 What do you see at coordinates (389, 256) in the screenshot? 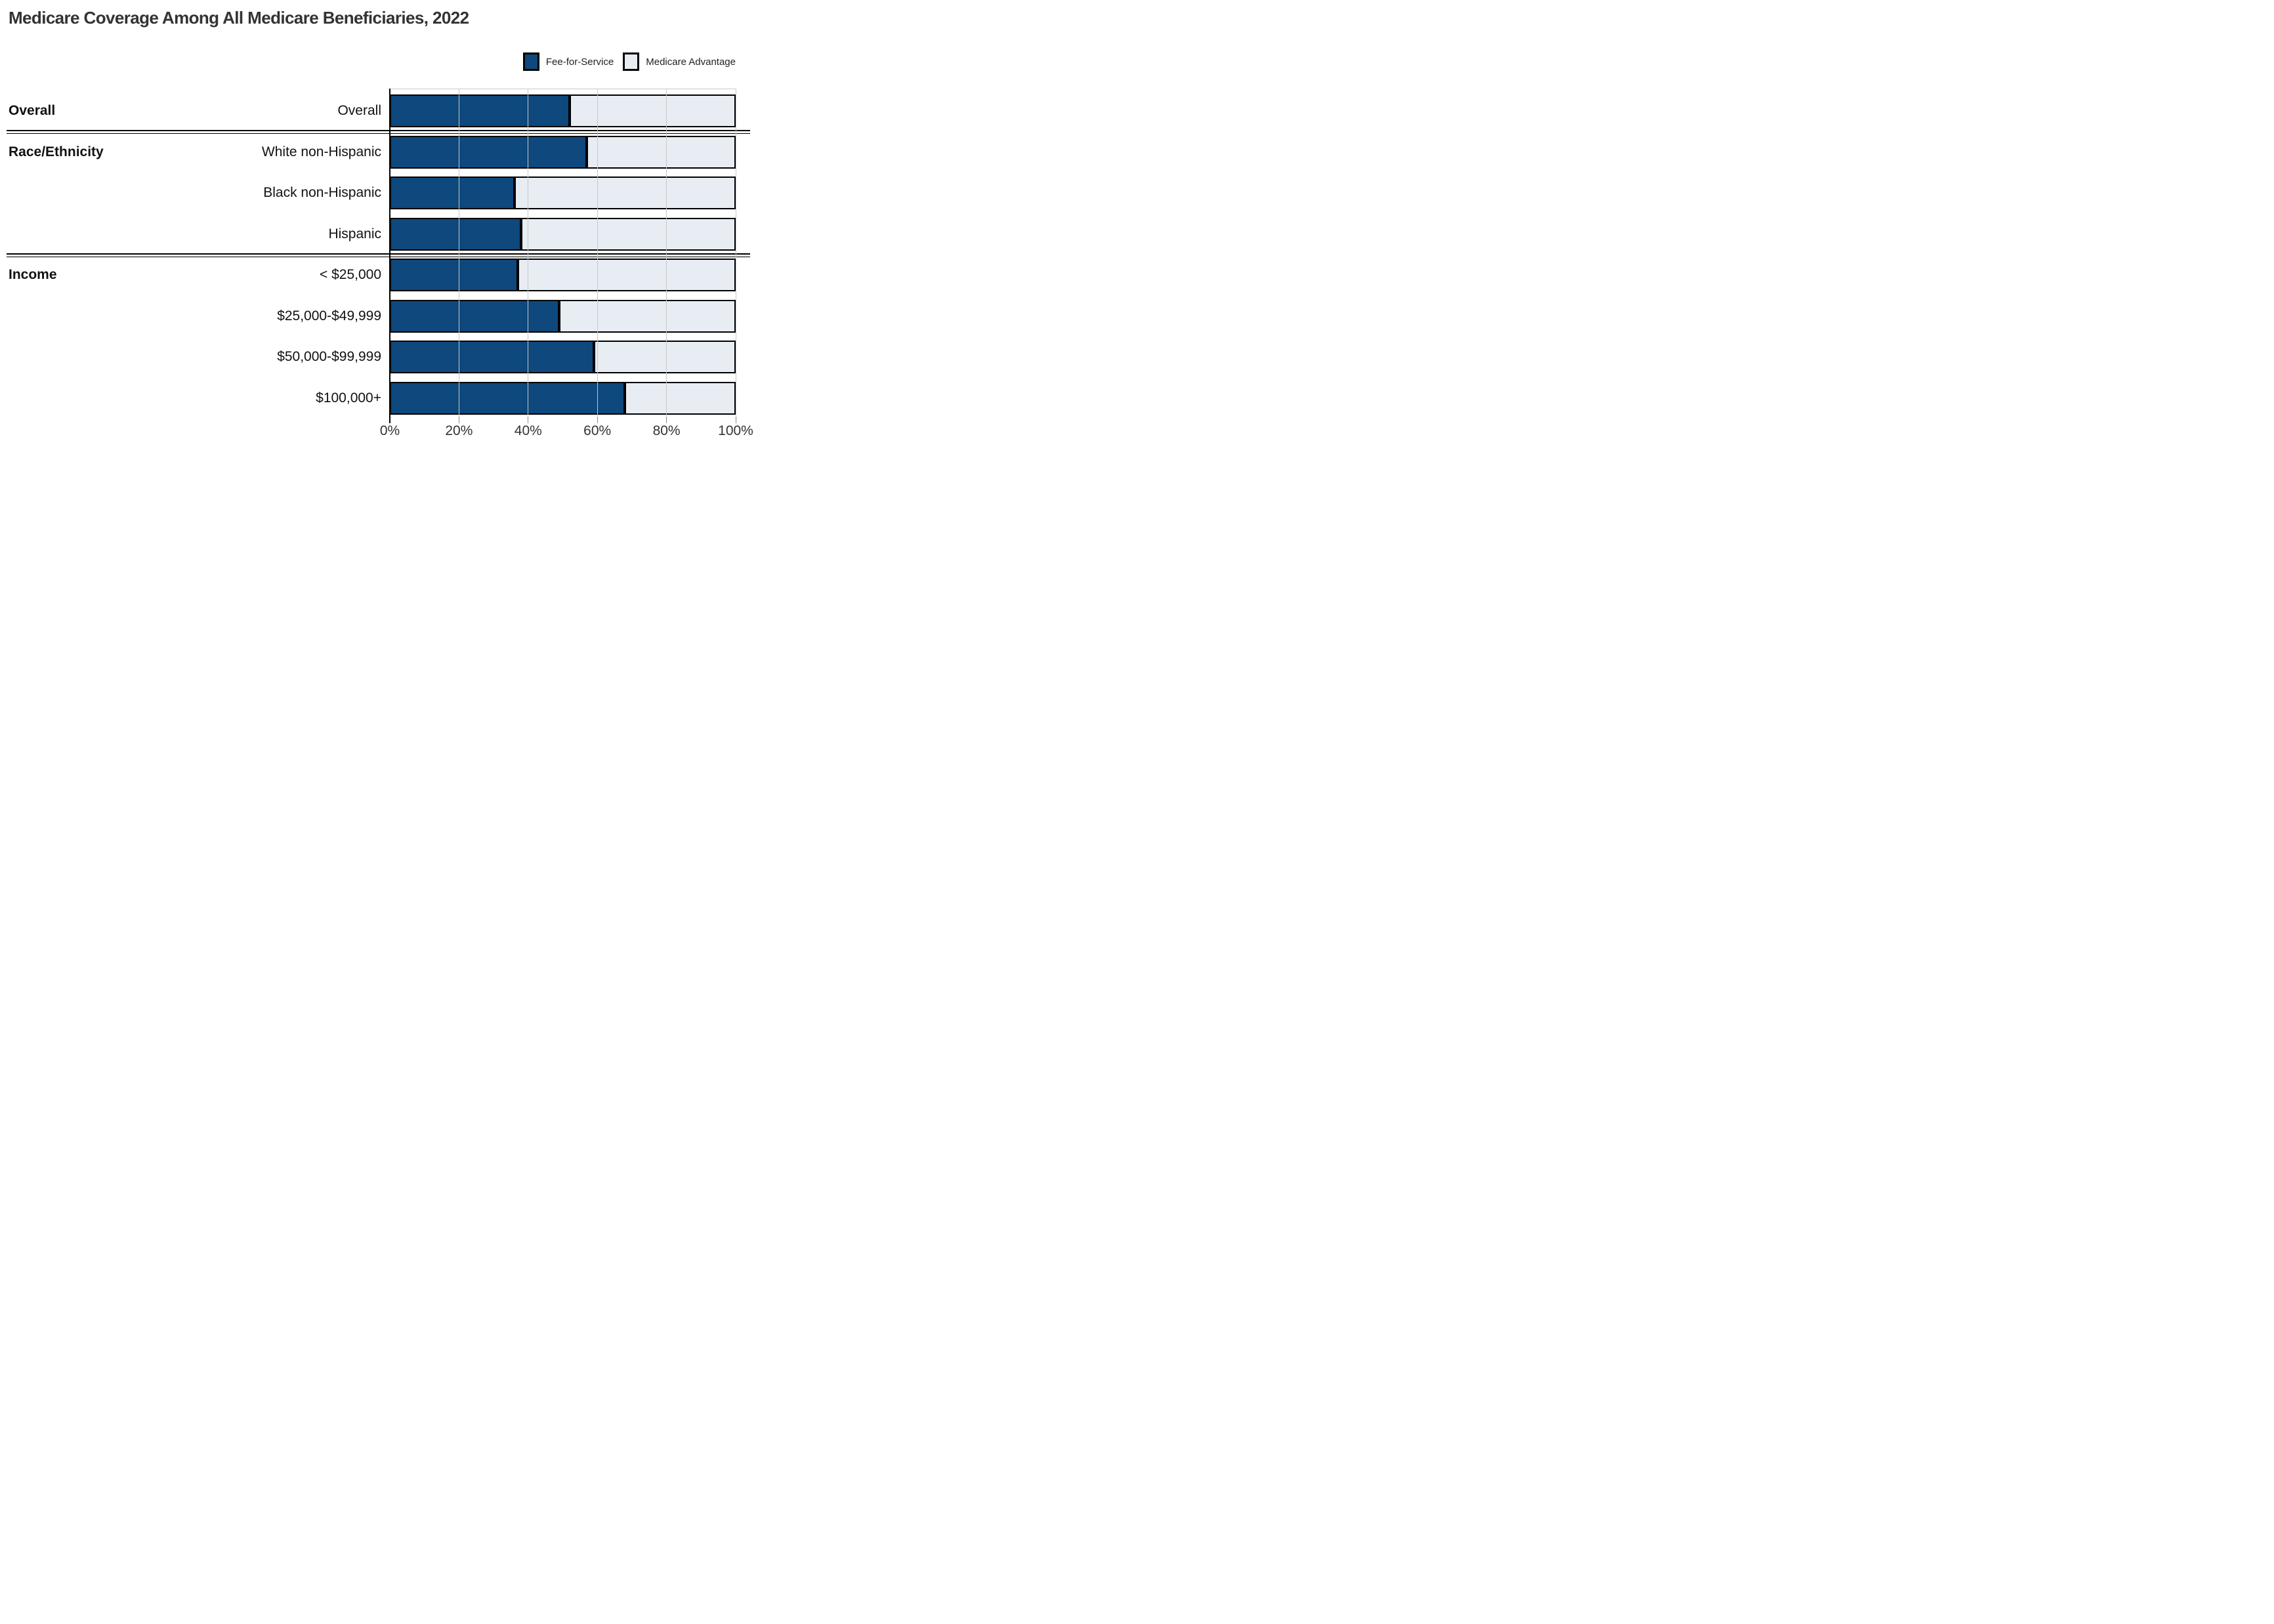
I see `y-axis-line` at bounding box center [389, 256].